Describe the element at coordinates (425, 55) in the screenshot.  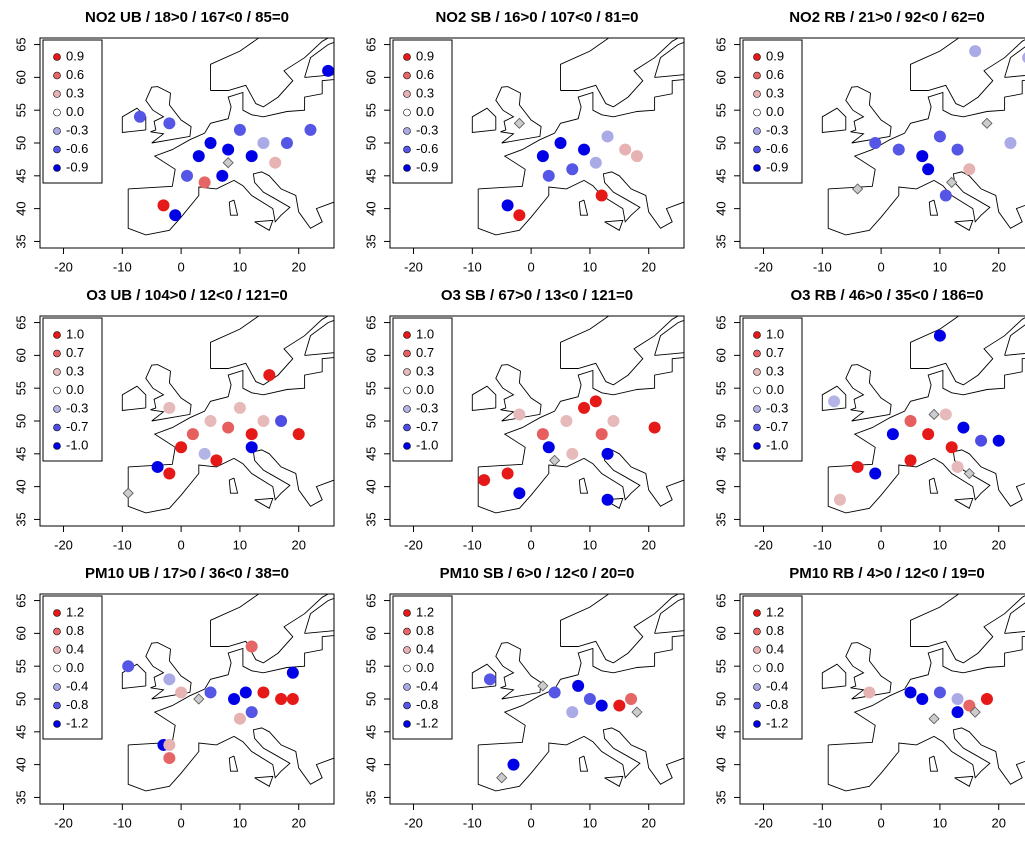
I see `legend-label: 0.9` at that location.